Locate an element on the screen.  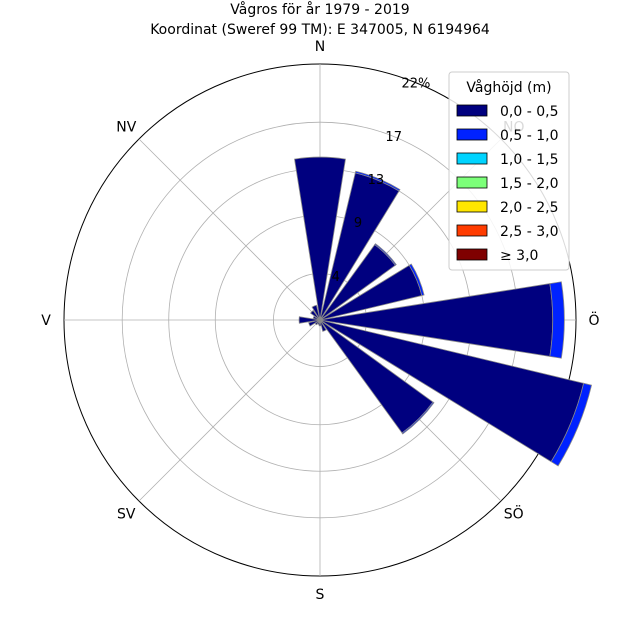
direction-label: N is located at coordinates (320, 47).